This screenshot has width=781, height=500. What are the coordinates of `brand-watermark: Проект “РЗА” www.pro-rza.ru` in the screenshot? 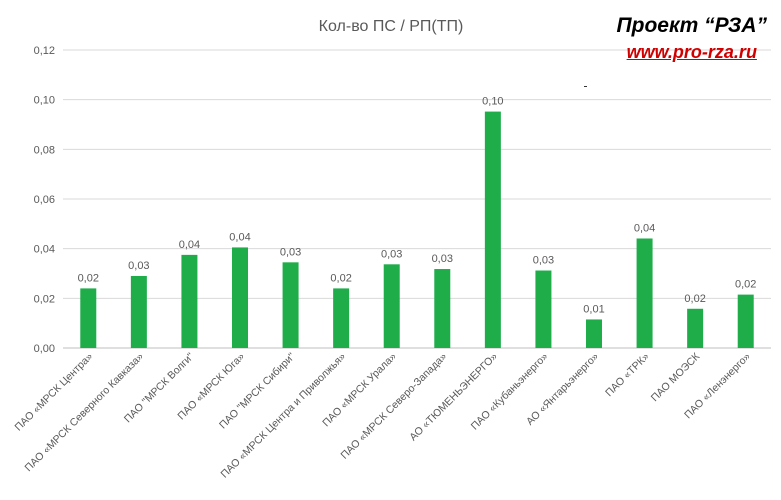 It's located at (692, 38).